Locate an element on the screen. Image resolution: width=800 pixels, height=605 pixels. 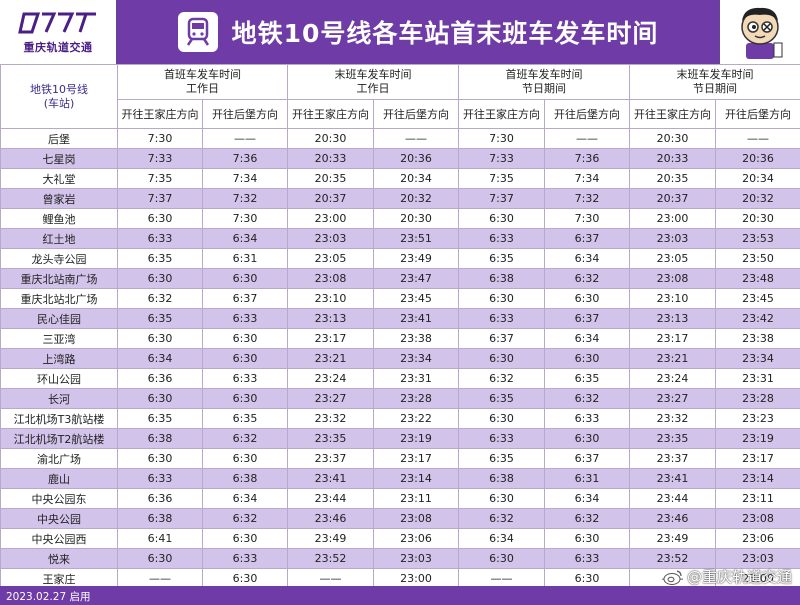
time-cell: 23:51 is located at coordinates (416, 238).